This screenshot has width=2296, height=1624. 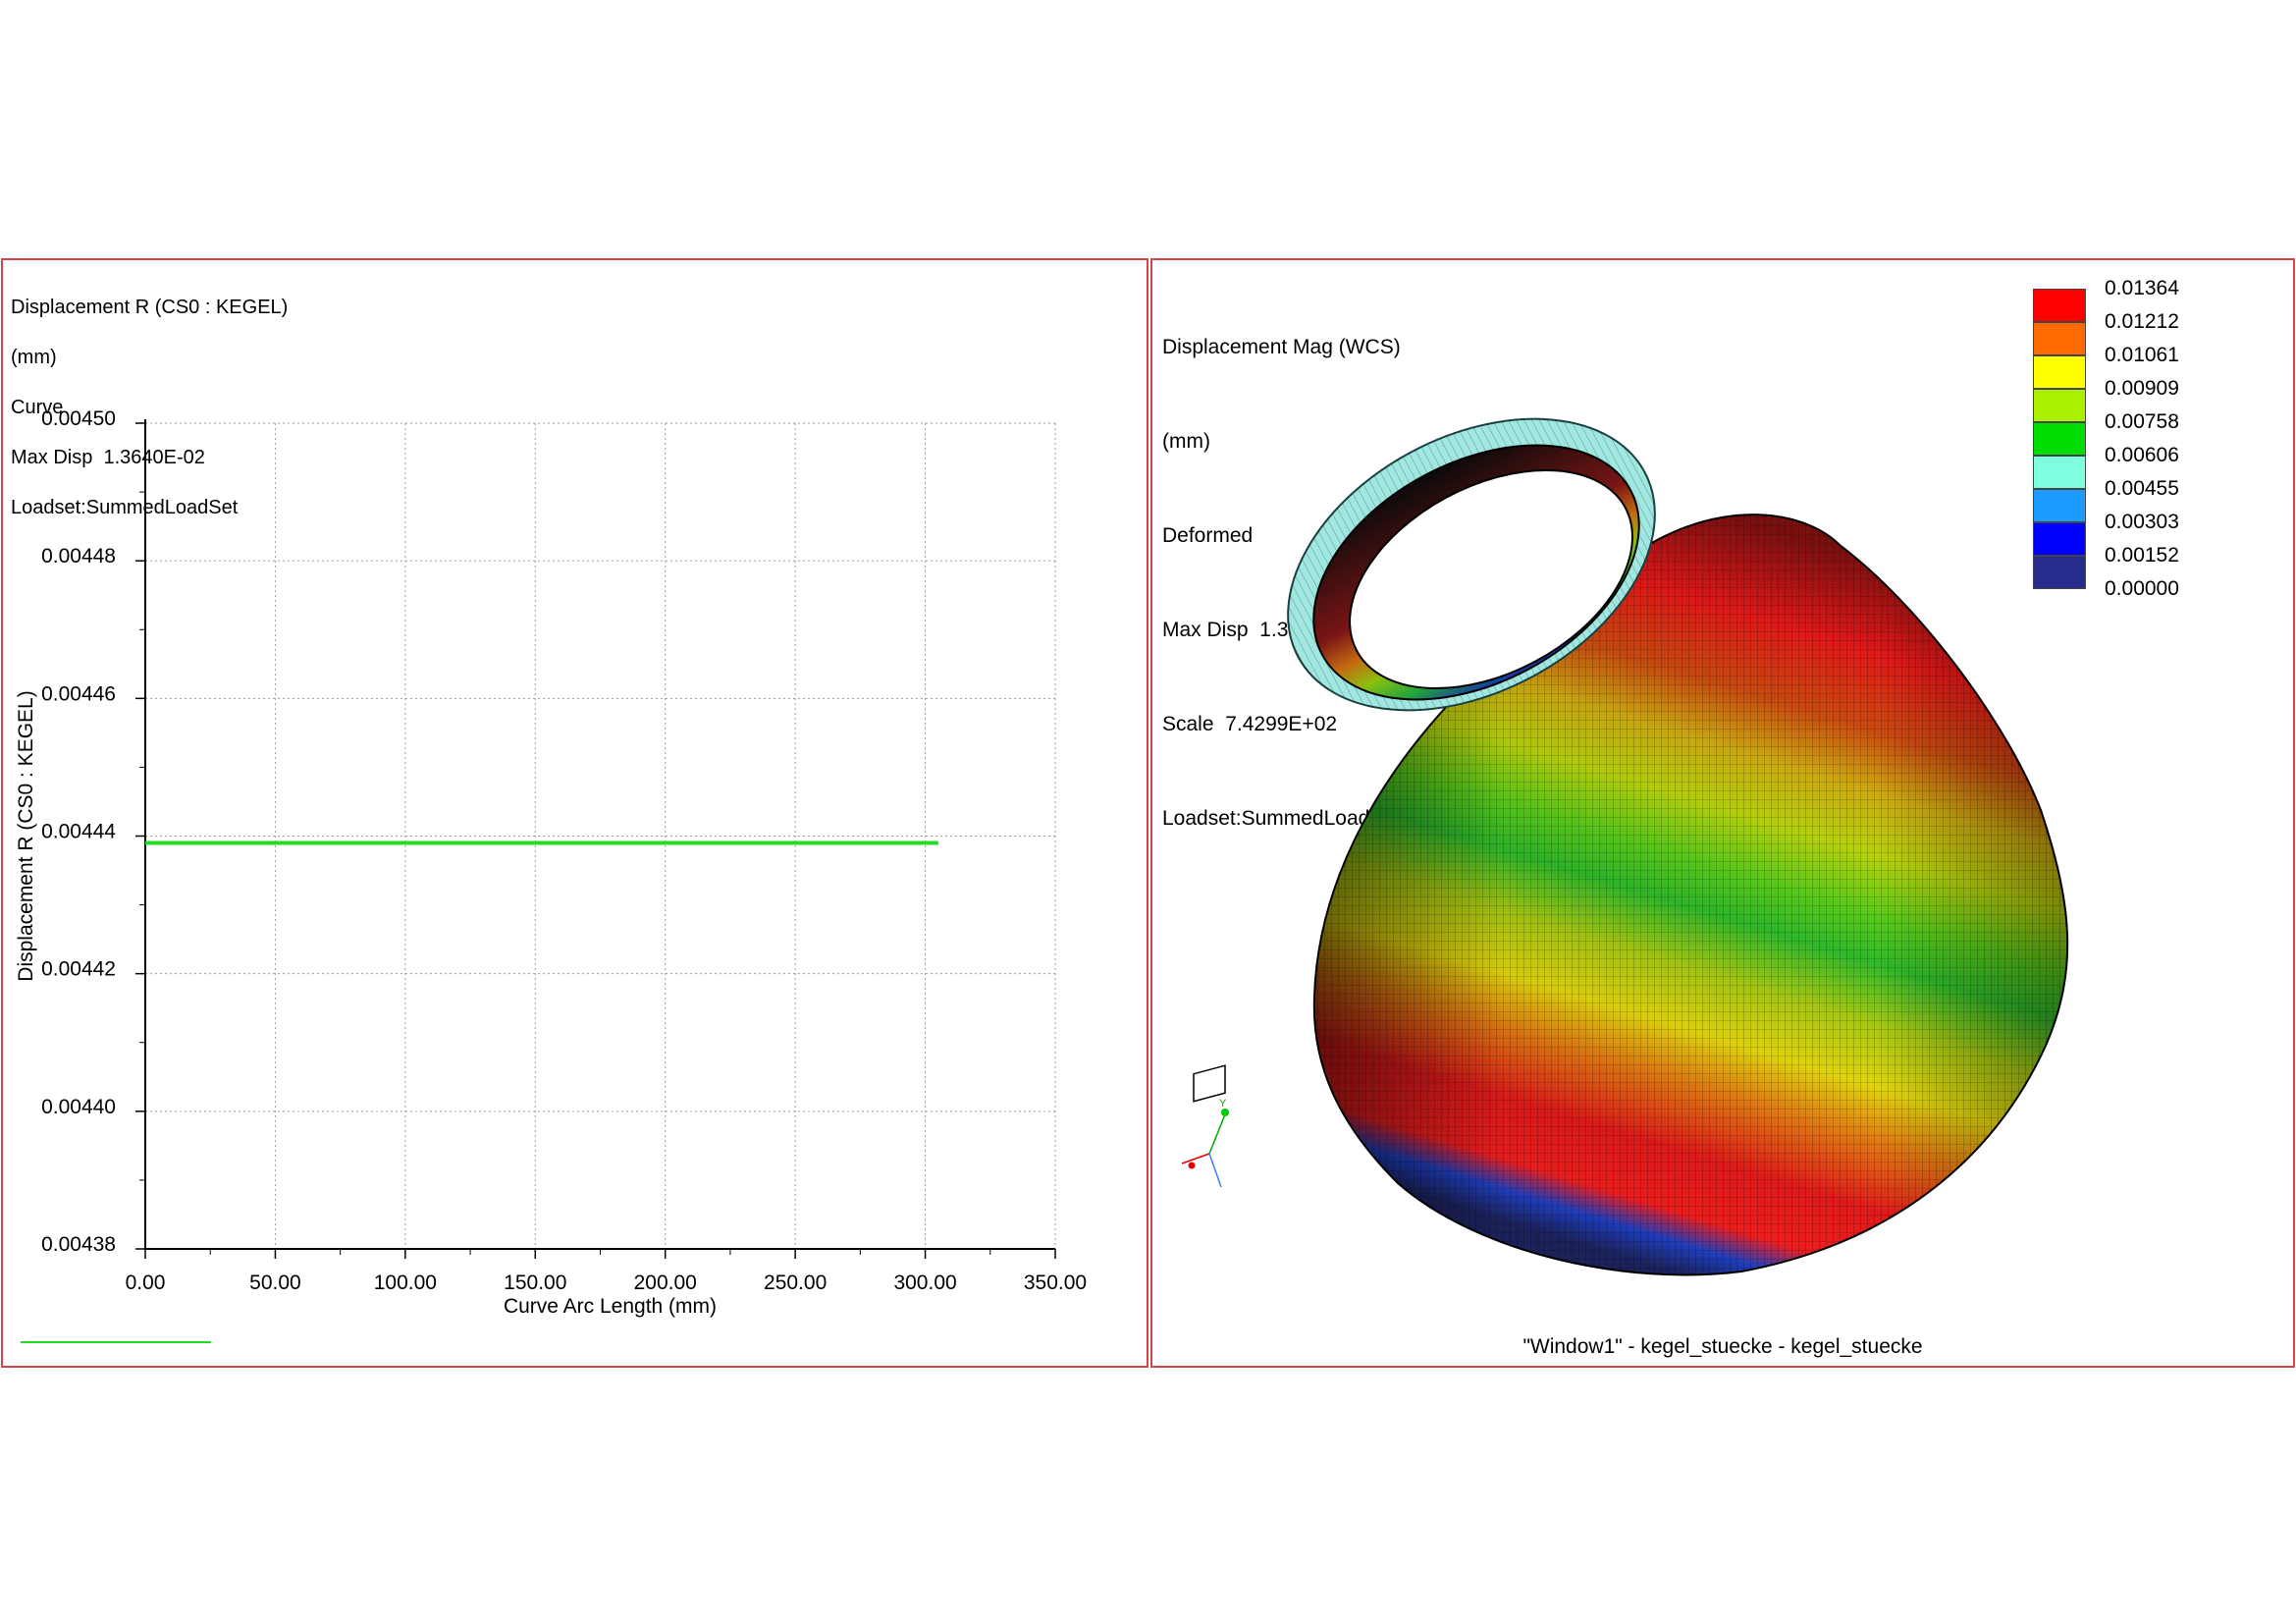 I want to click on y-tick-label: 0.00446, so click(x=78, y=693).